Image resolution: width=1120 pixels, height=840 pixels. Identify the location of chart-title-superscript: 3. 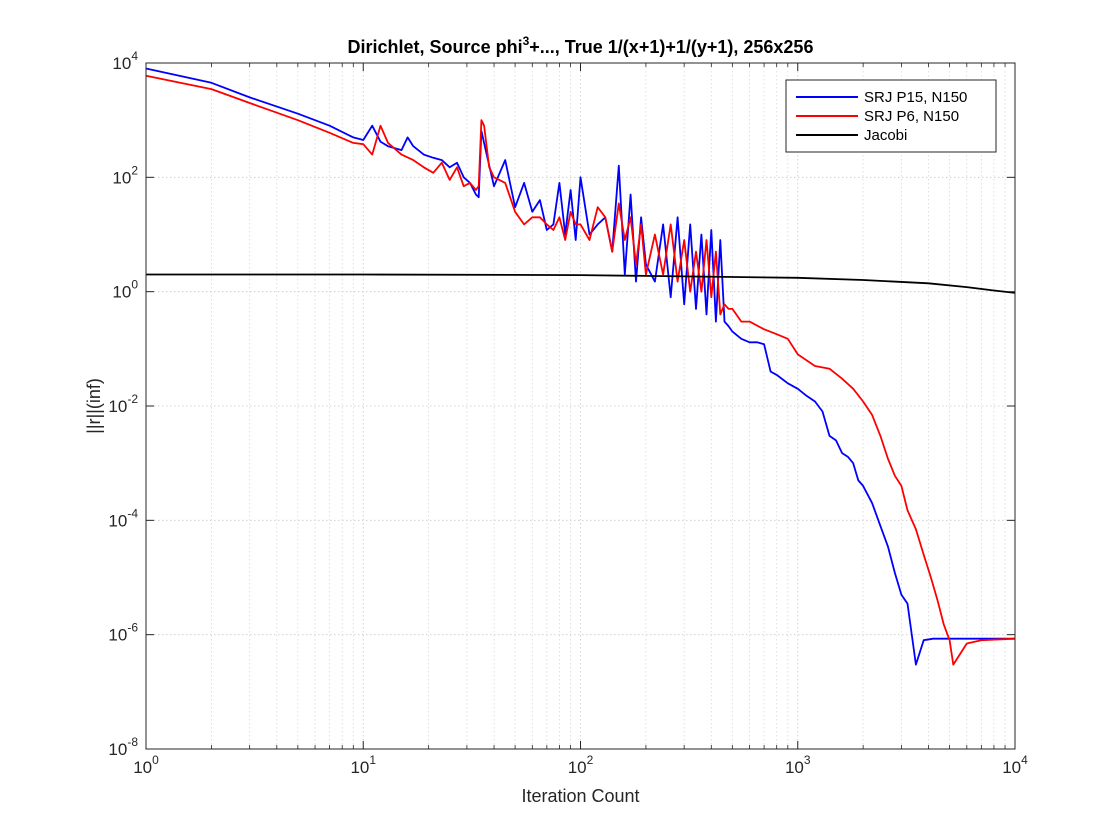
(526, 41).